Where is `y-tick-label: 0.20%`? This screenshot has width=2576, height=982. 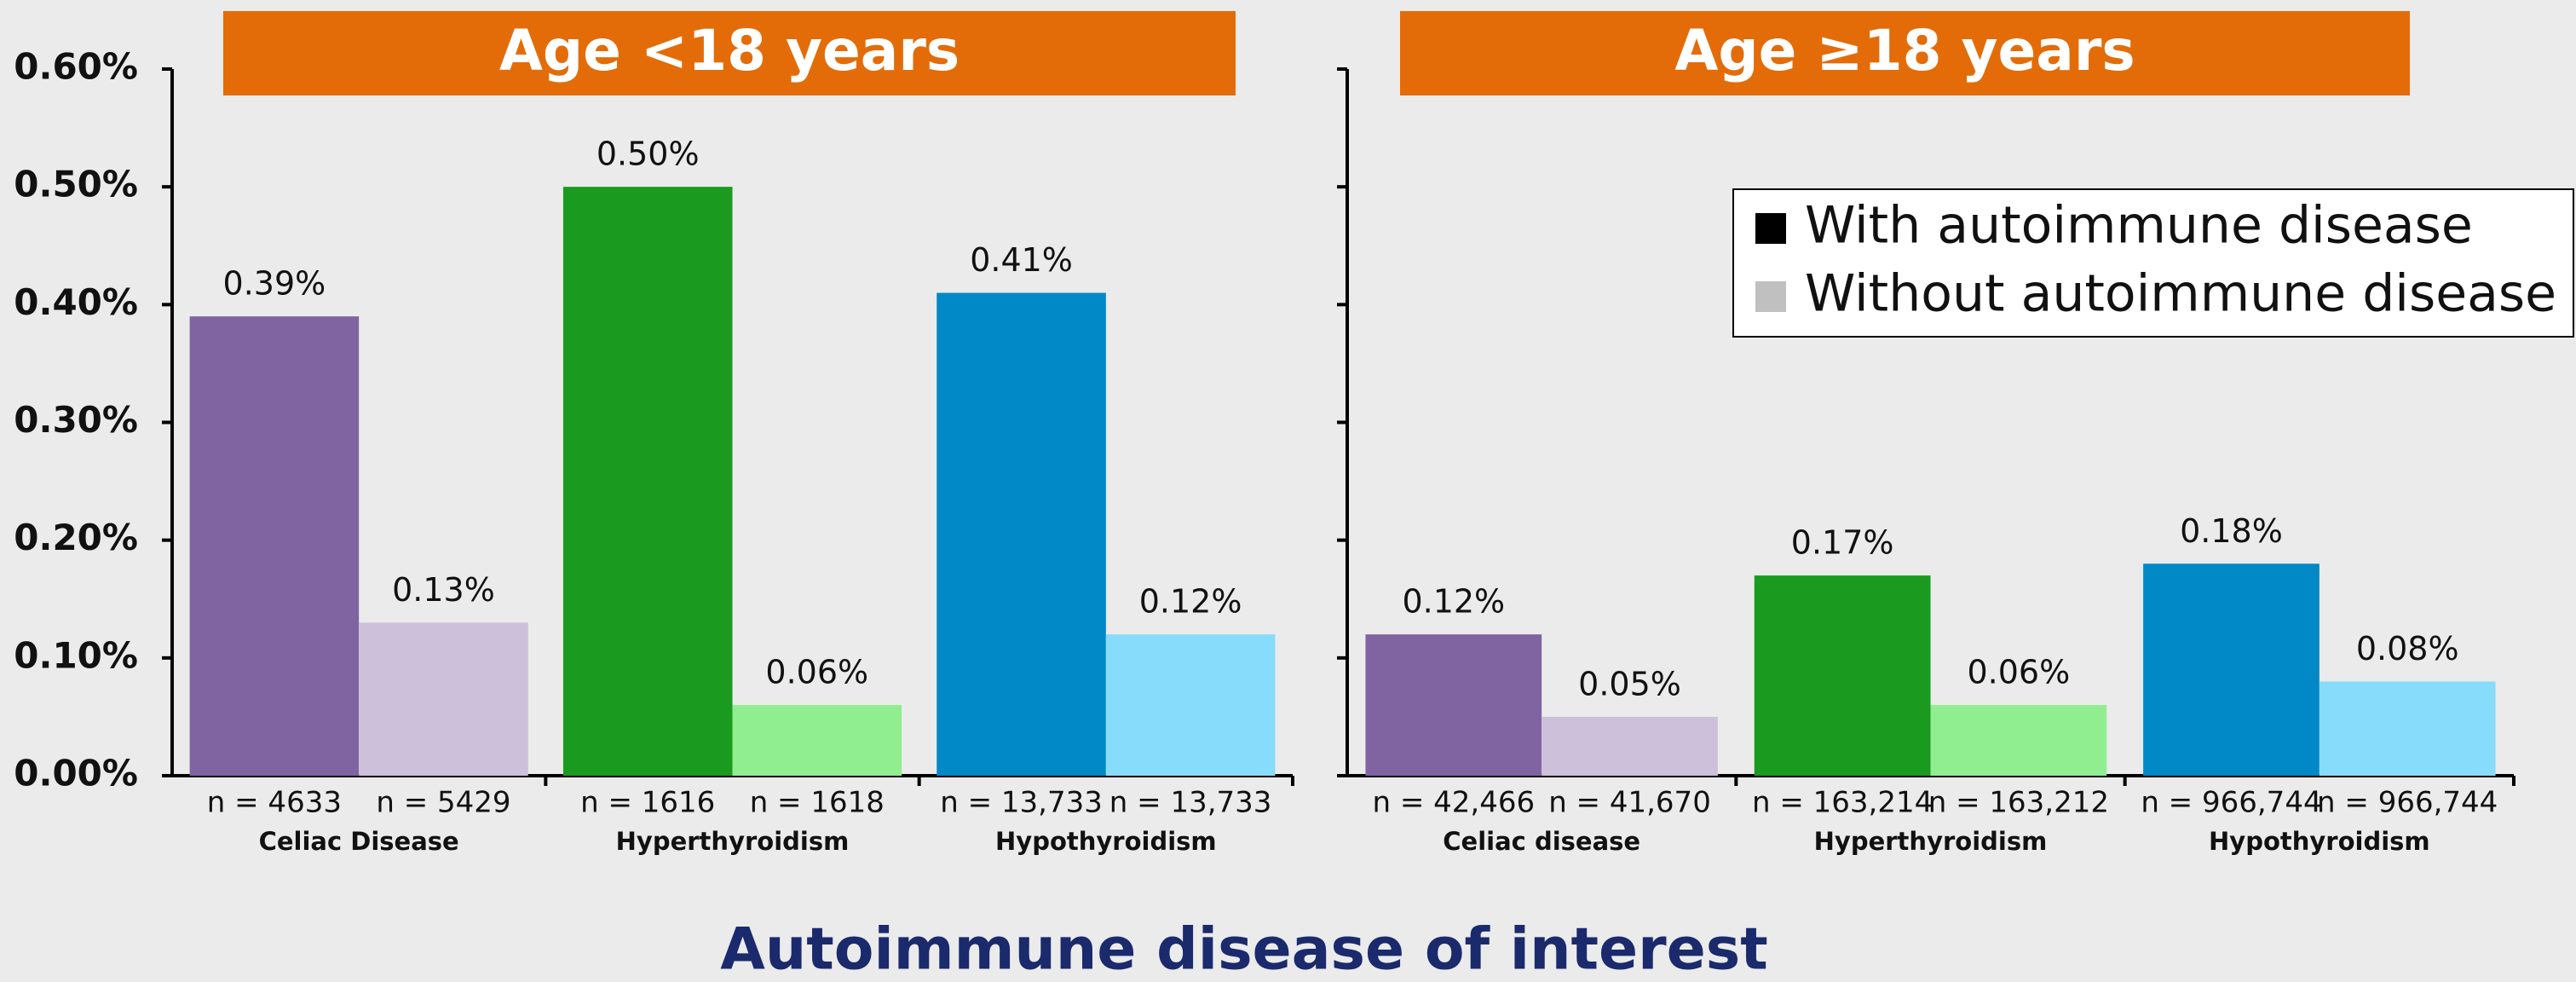
y-tick-label: 0.20% is located at coordinates (76, 537).